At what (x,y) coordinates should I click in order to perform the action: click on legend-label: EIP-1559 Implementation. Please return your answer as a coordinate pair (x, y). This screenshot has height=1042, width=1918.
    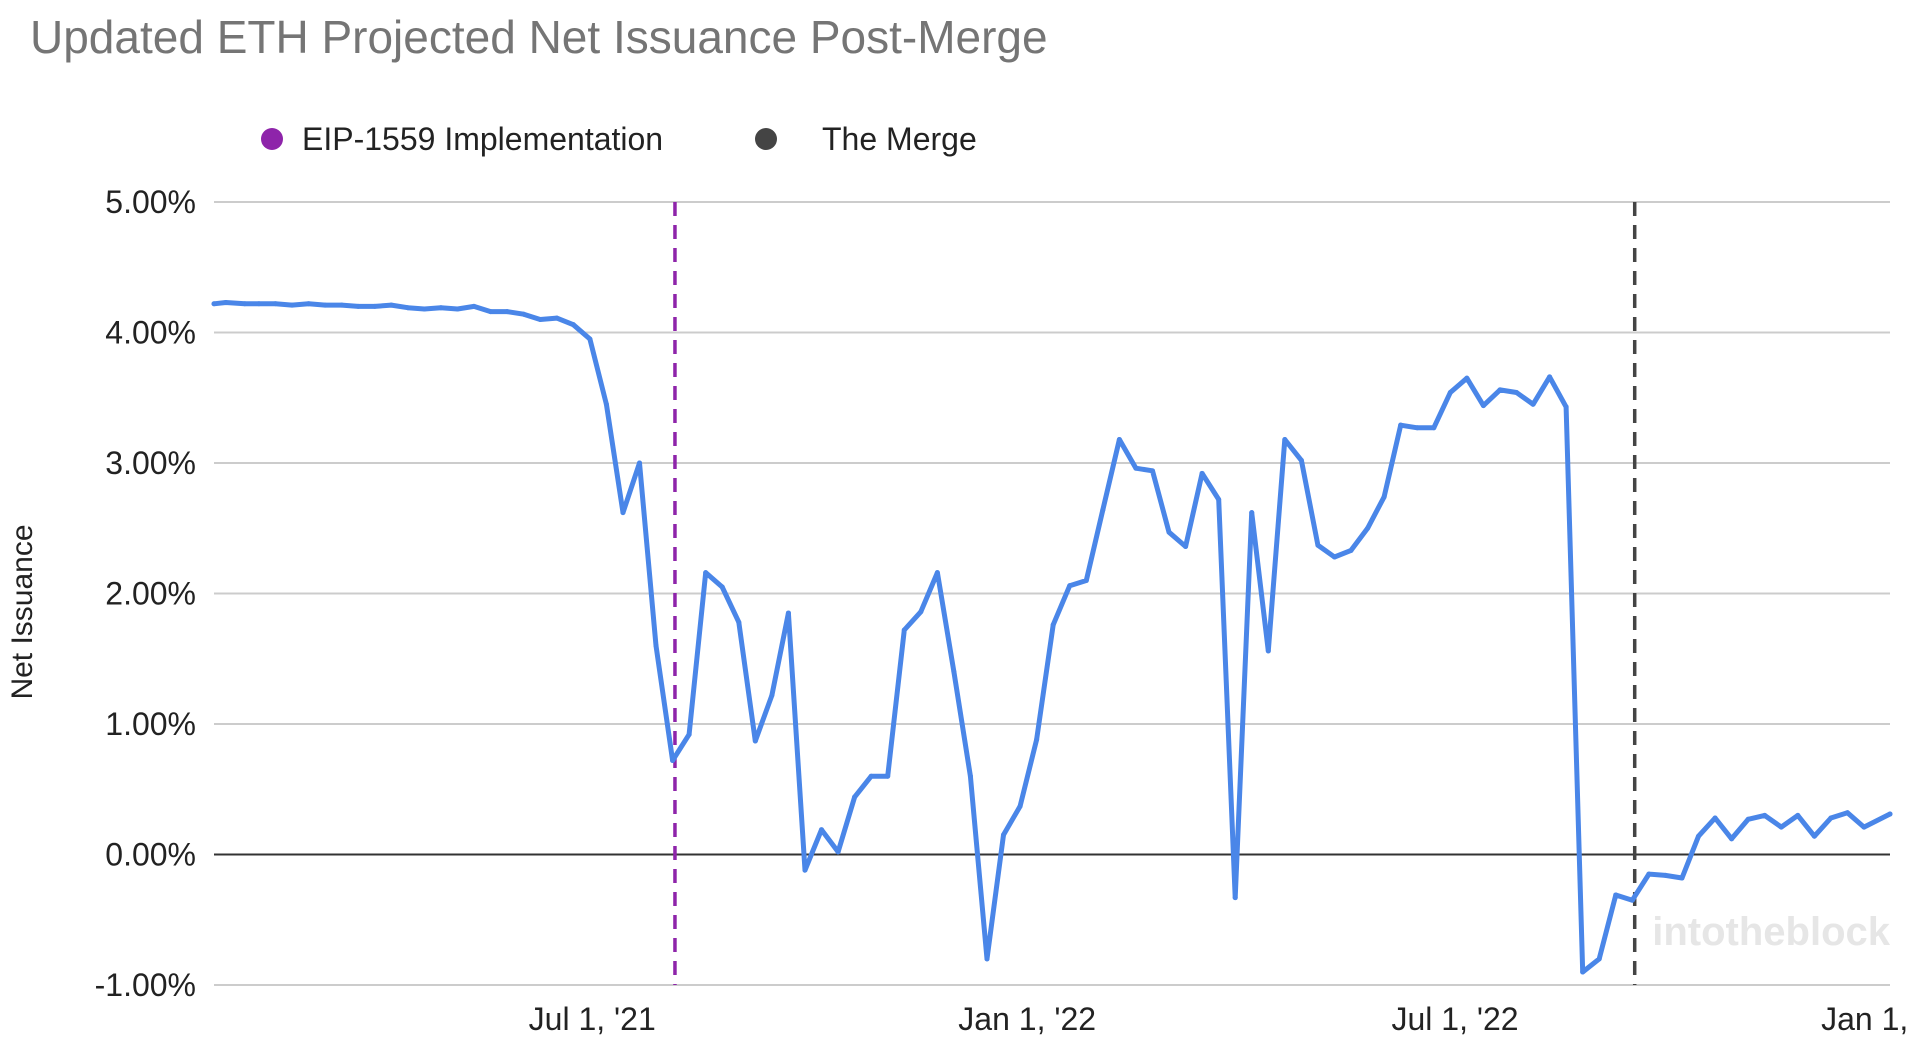
    Looking at the image, I should click on (482, 139).